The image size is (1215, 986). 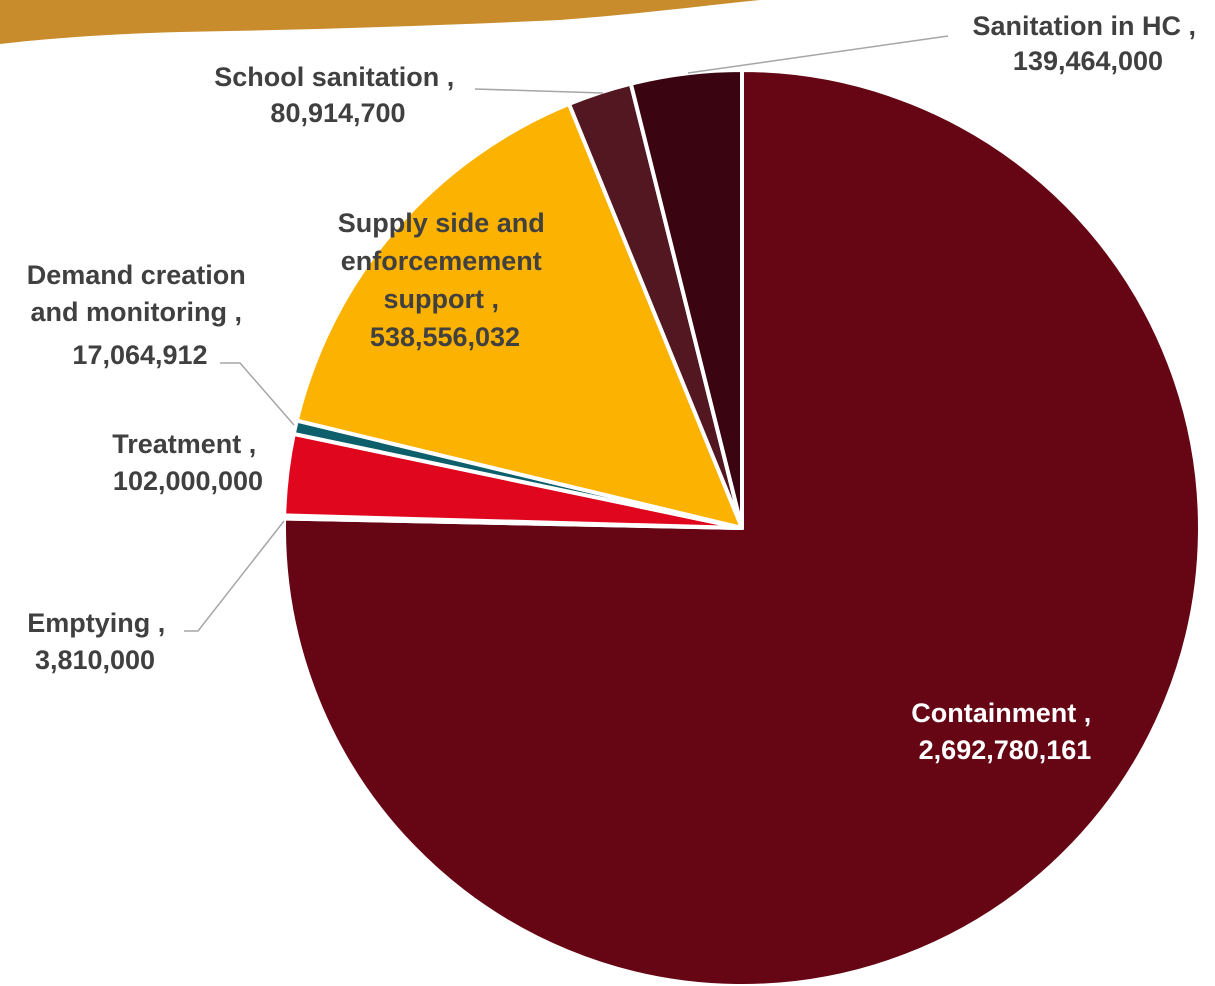 I want to click on leader-line-emptying, so click(x=234, y=576).